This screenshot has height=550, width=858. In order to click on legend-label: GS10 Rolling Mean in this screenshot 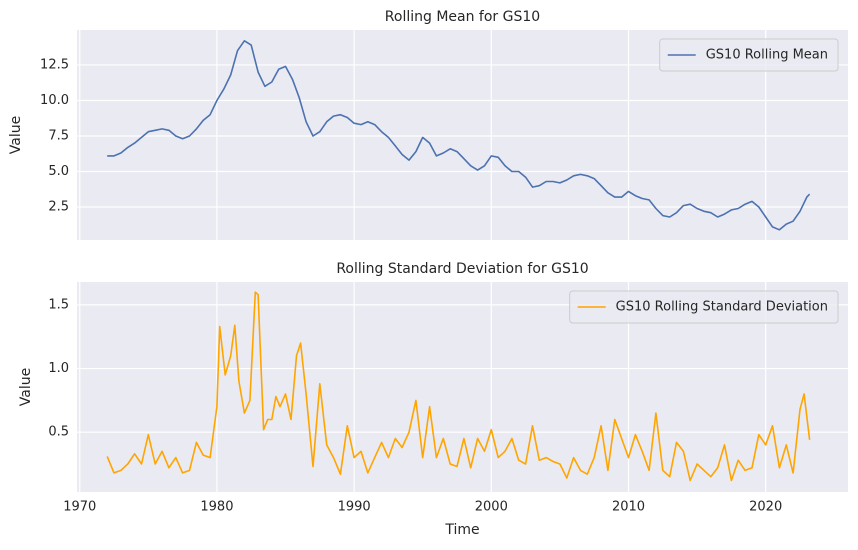, I will do `click(767, 55)`.